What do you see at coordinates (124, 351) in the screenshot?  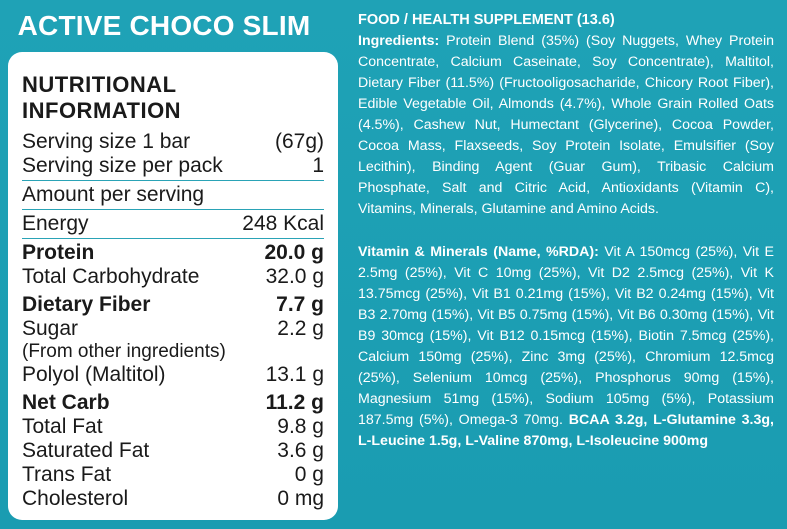 I see `nutrient-note: (From other ingredients)` at bounding box center [124, 351].